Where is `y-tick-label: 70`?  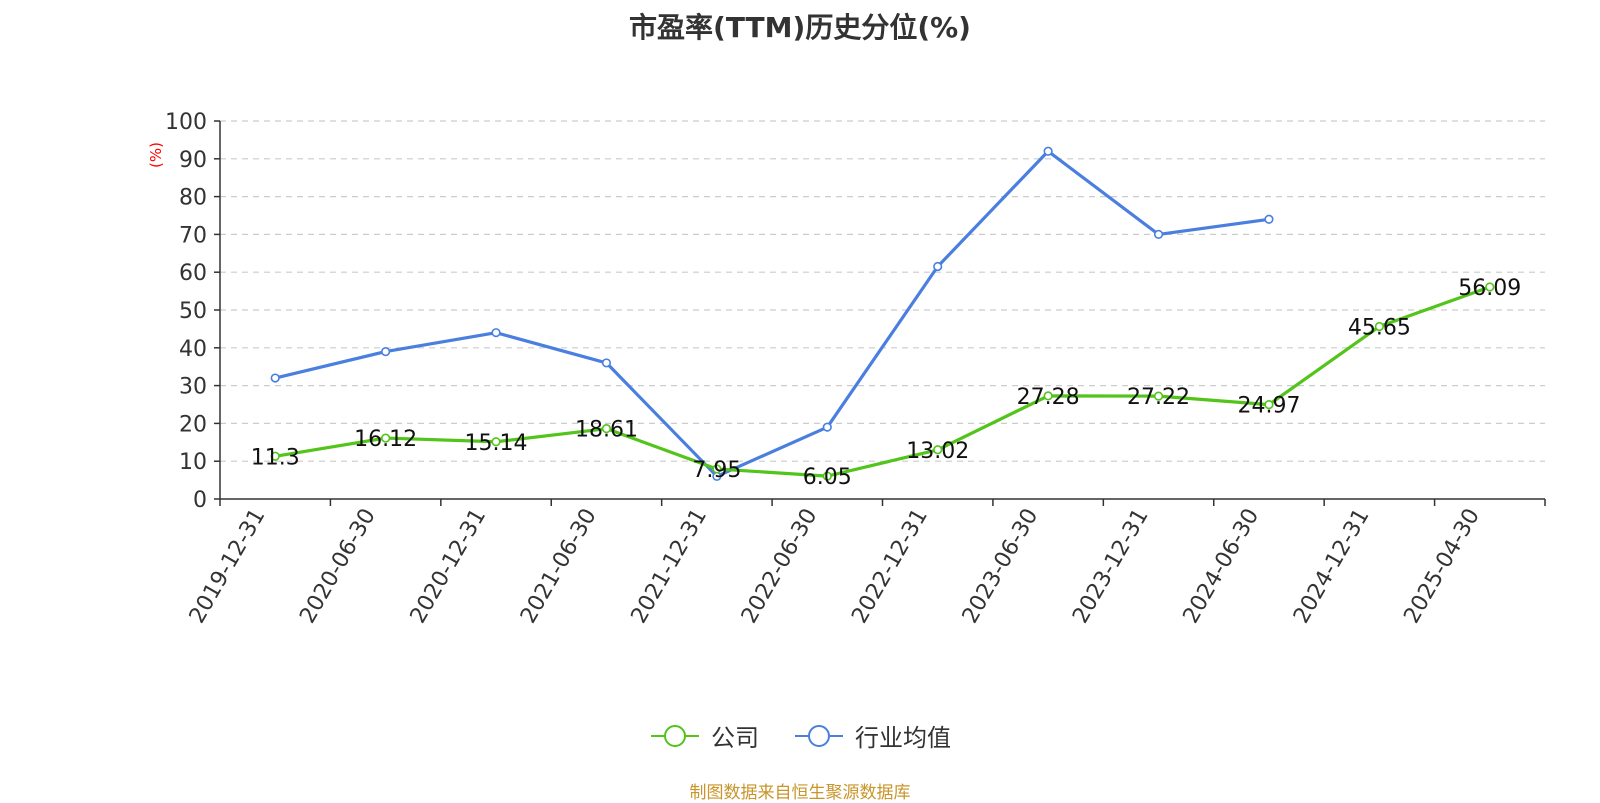 y-tick-label: 70 is located at coordinates (193, 235).